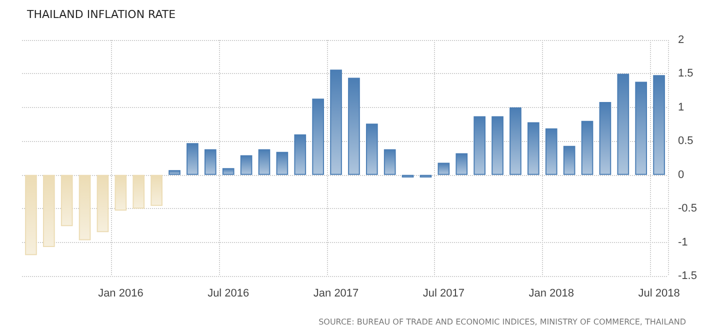  Describe the element at coordinates (229, 294) in the screenshot. I see `x-tick-label: Jul 2016` at that location.